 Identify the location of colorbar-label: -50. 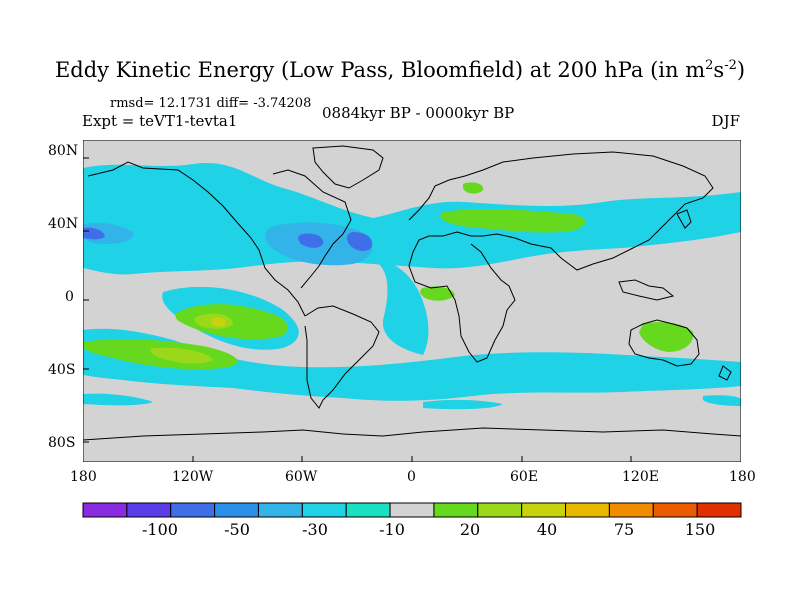
(237, 529).